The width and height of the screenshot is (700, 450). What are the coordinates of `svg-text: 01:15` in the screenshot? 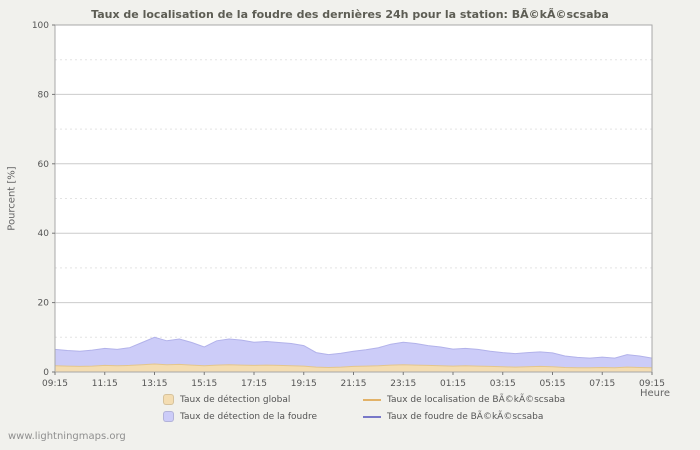 It's located at (453, 384).